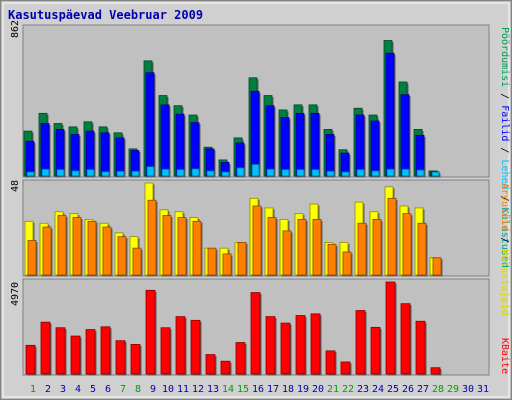 Image resolution: width=512 pixels, height=400 pixels. I want to click on x-label-day-26: 26, so click(408, 389).